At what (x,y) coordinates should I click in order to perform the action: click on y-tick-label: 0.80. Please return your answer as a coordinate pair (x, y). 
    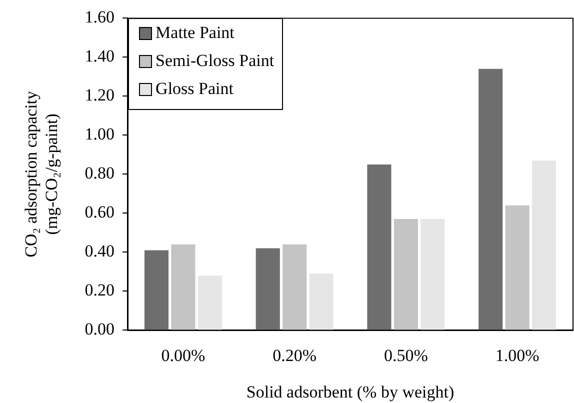
    Looking at the image, I should click on (99, 173).